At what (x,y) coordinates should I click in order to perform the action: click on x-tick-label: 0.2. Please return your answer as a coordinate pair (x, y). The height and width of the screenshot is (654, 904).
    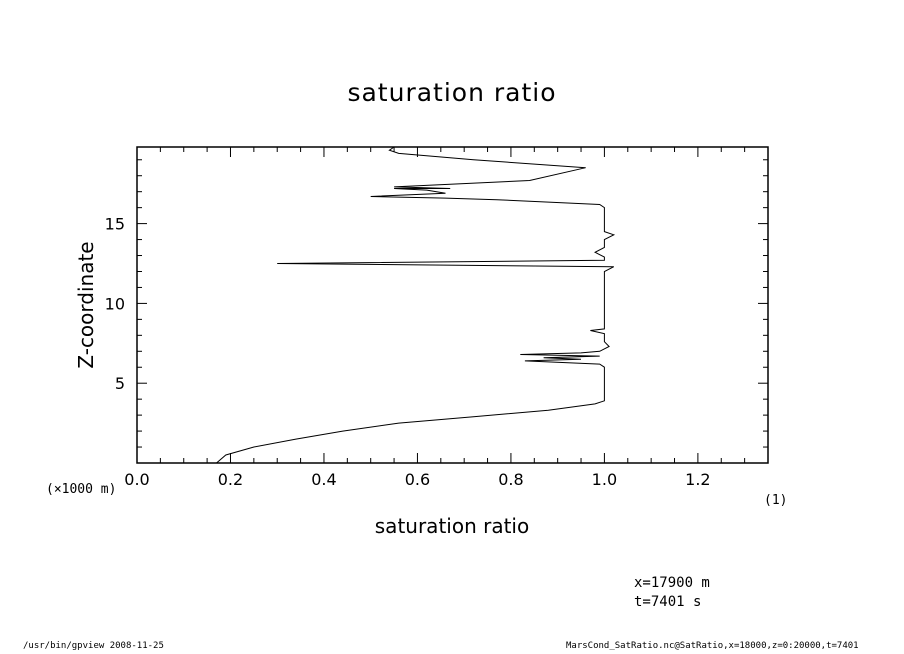
    Looking at the image, I should click on (230, 479).